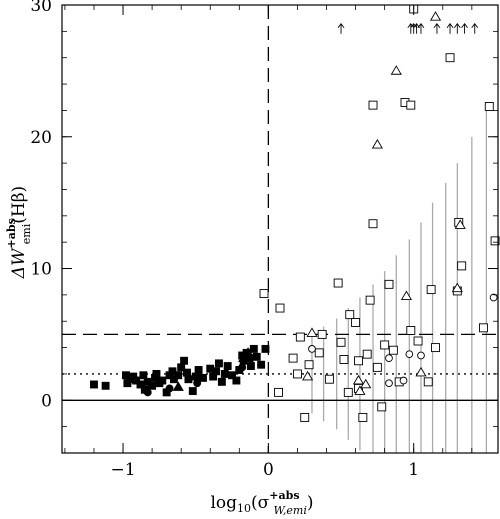  What do you see at coordinates (268, 470) in the screenshot?
I see `x-tick-label: 0` at bounding box center [268, 470].